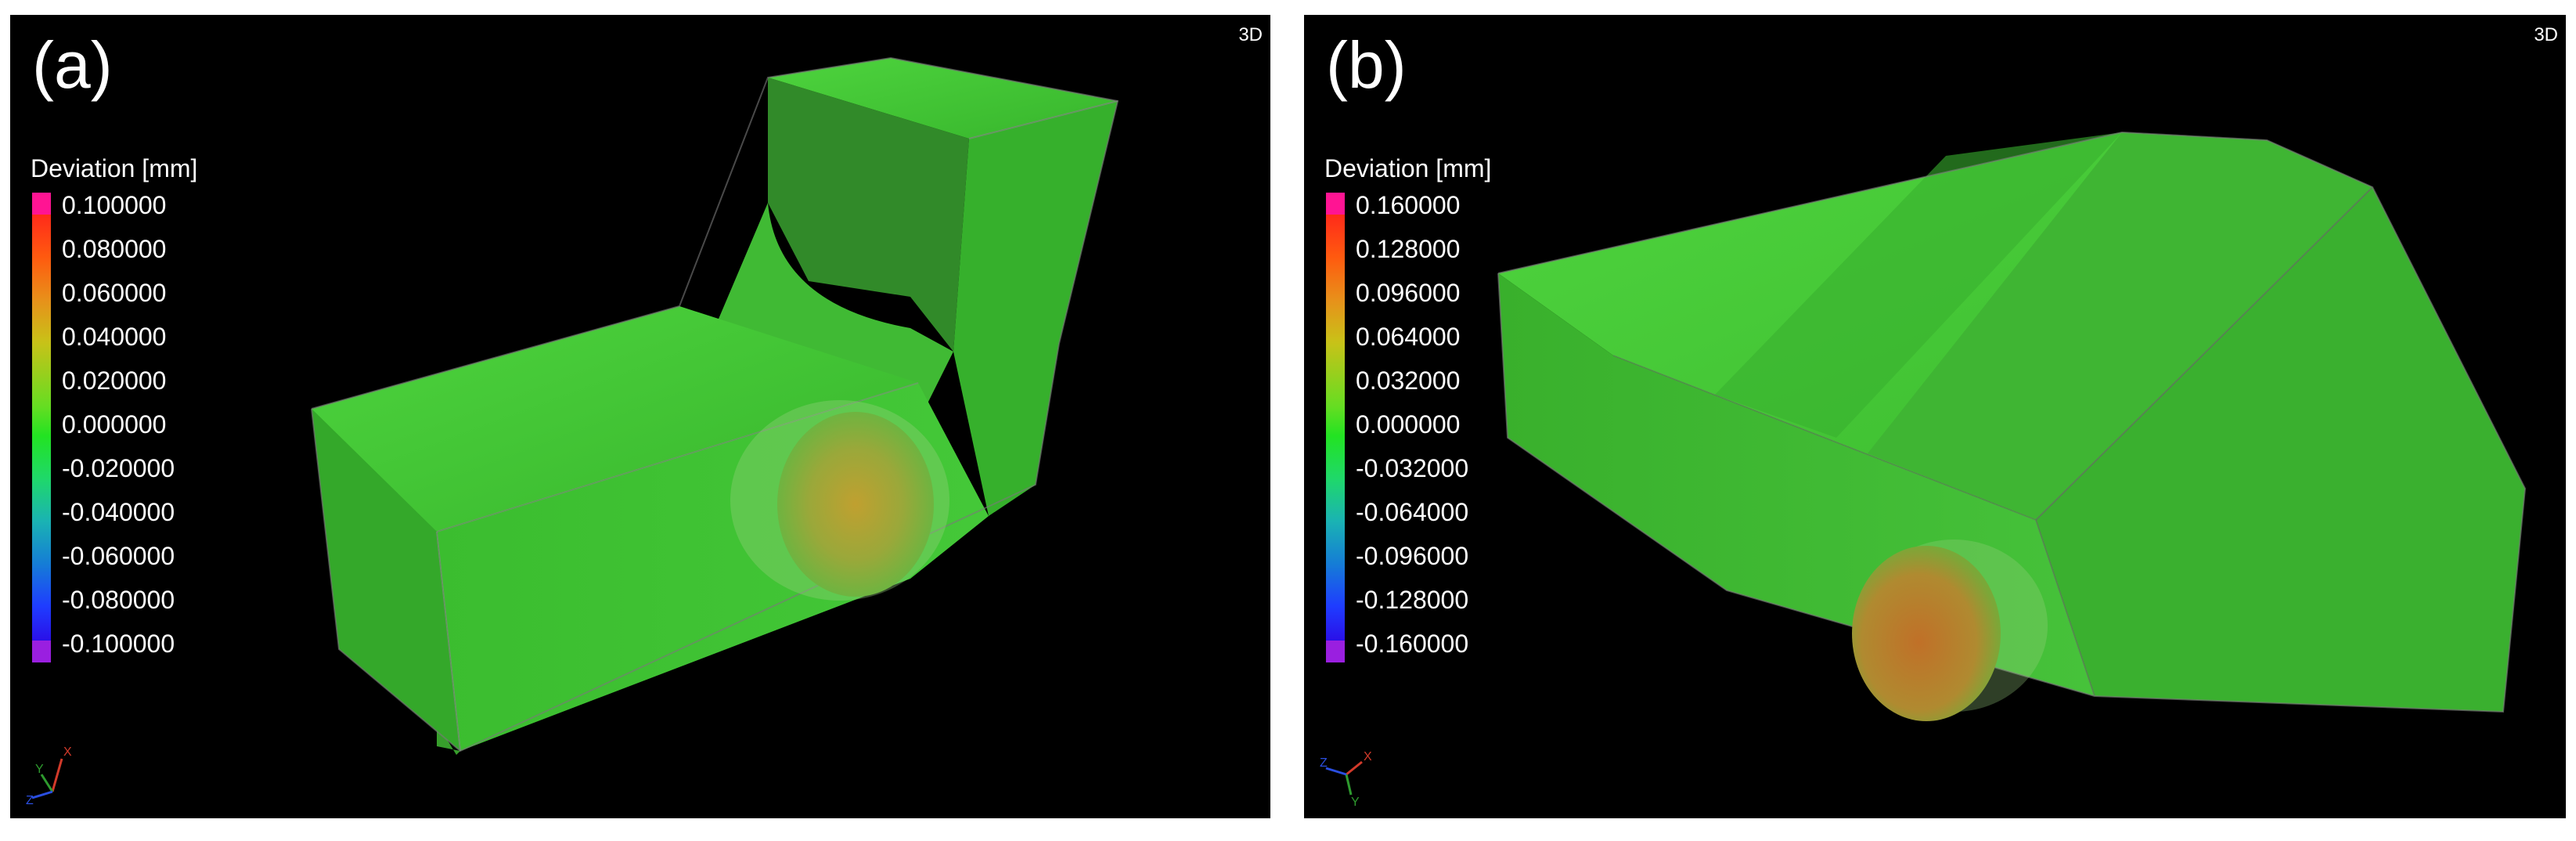 This screenshot has width=2576, height=841. What do you see at coordinates (834, 312) in the screenshot?
I see `fillet-surface` at bounding box center [834, 312].